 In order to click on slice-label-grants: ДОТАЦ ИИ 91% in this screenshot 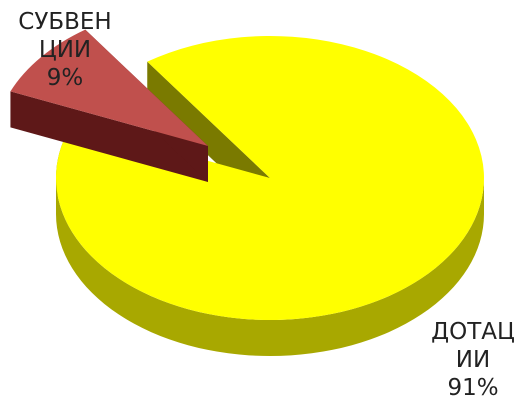, I will do `click(473, 360)`.